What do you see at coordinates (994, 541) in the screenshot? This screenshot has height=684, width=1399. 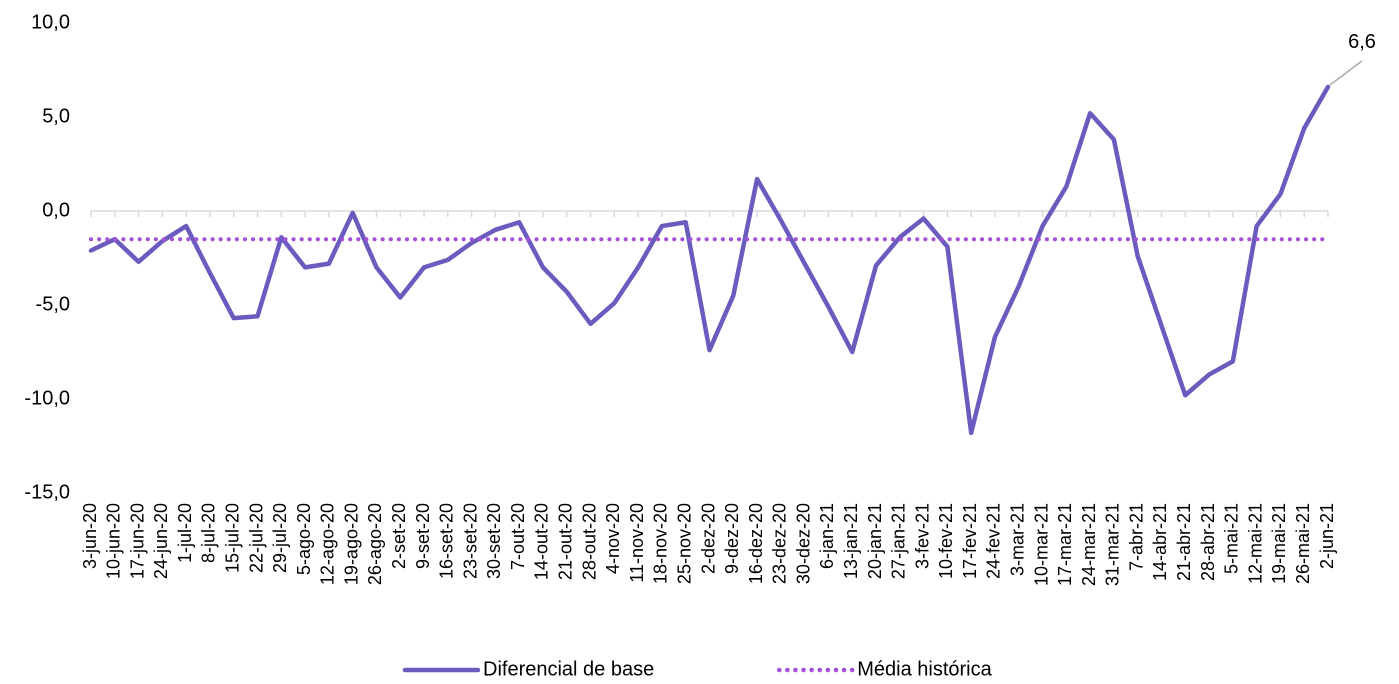 I see `x-tick-label: 24-fev-21` at bounding box center [994, 541].